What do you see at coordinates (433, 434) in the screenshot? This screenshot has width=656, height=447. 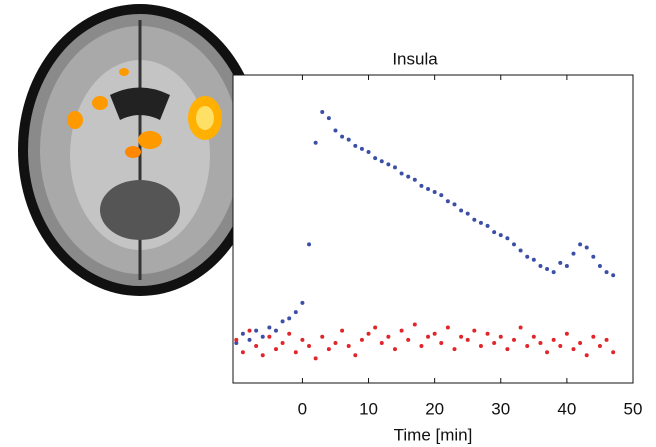 I see `x-axis-label: Time [min]` at bounding box center [433, 434].